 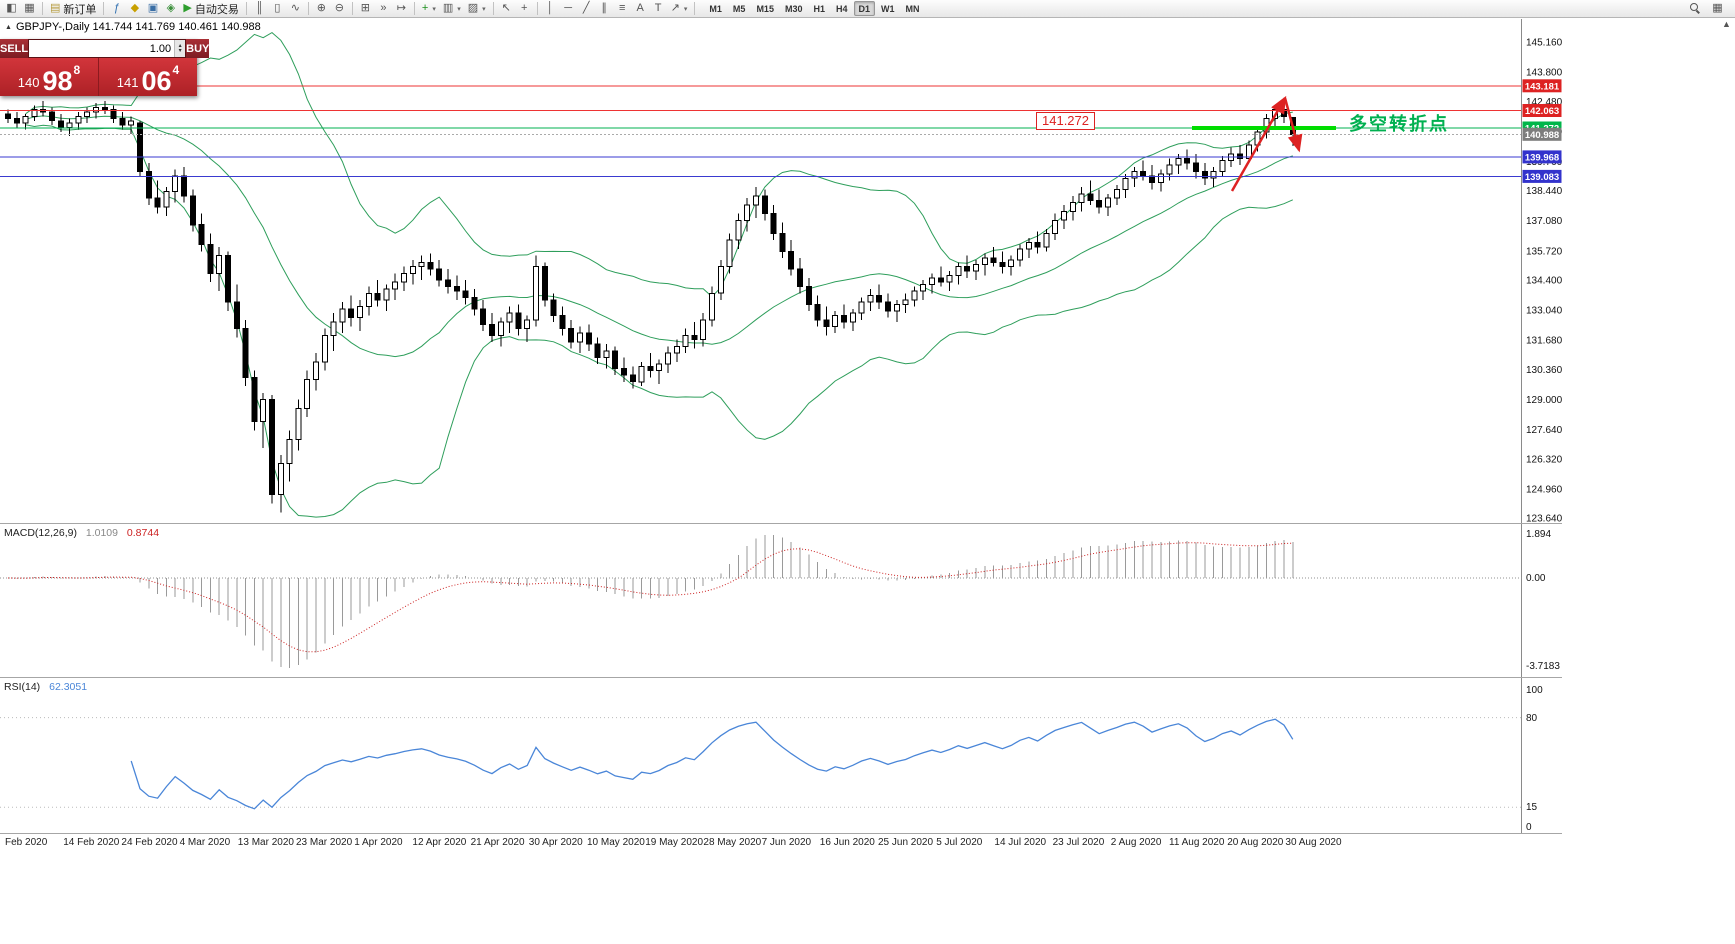 I want to click on timeframe-m5: M5, so click(x=739, y=8).